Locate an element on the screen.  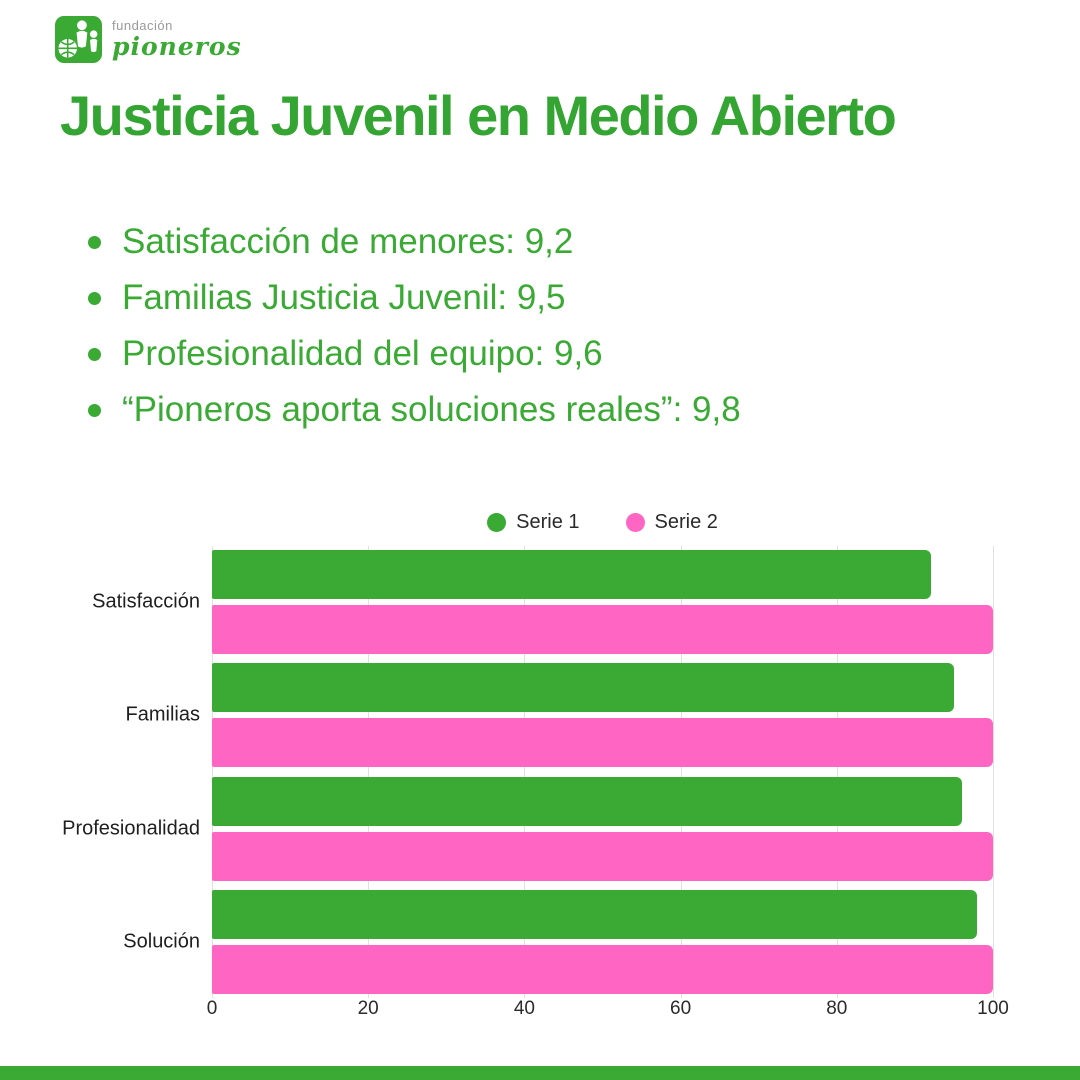
list-item-text: “Pioneros aporta soluciones reales”: 9,8 is located at coordinates (431, 409).